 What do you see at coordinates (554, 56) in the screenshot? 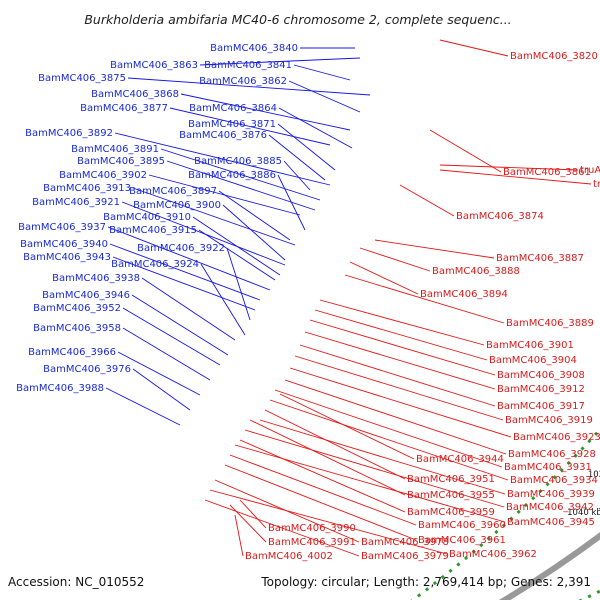
I see `gene-label-reverse: BamMC406_3820` at bounding box center [554, 56].